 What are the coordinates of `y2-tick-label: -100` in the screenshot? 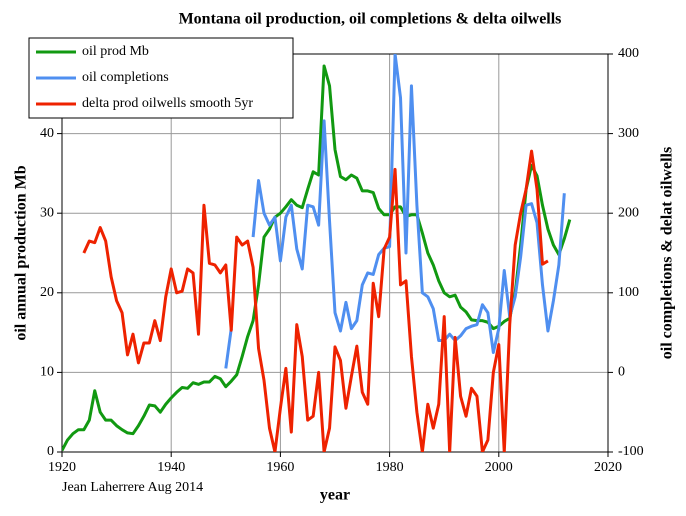 It's located at (631, 451).